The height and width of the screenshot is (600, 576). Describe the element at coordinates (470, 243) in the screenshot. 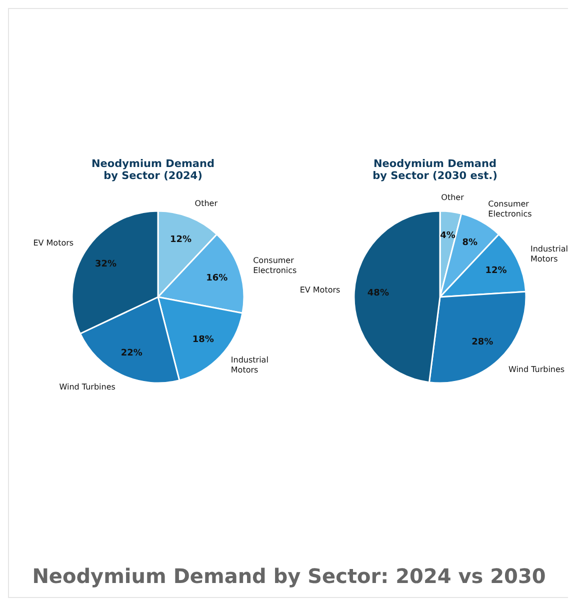

I see `data-label: 8%` at that location.